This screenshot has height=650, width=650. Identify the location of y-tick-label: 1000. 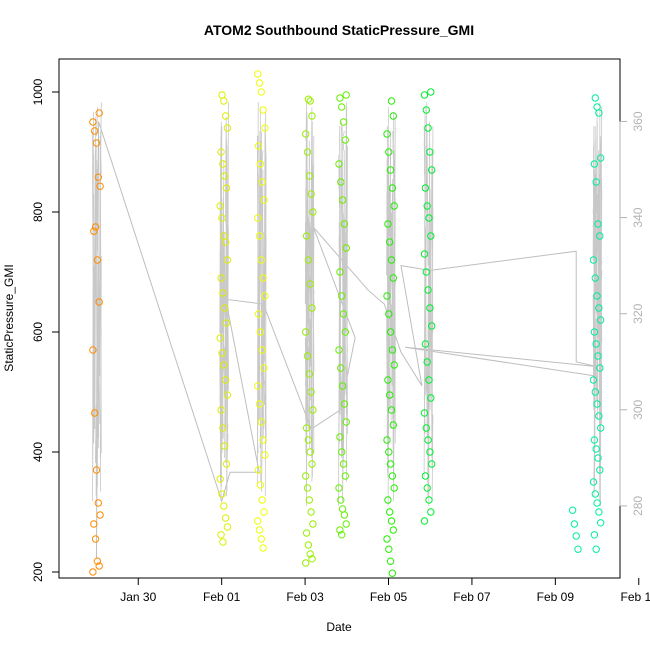
(38, 91).